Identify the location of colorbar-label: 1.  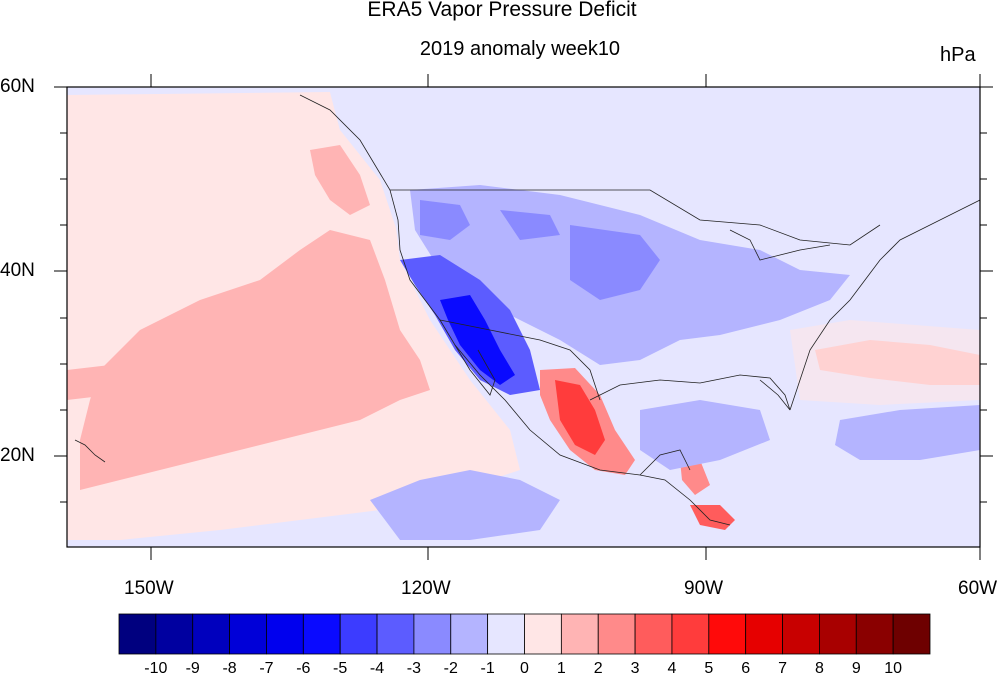
(561, 668).